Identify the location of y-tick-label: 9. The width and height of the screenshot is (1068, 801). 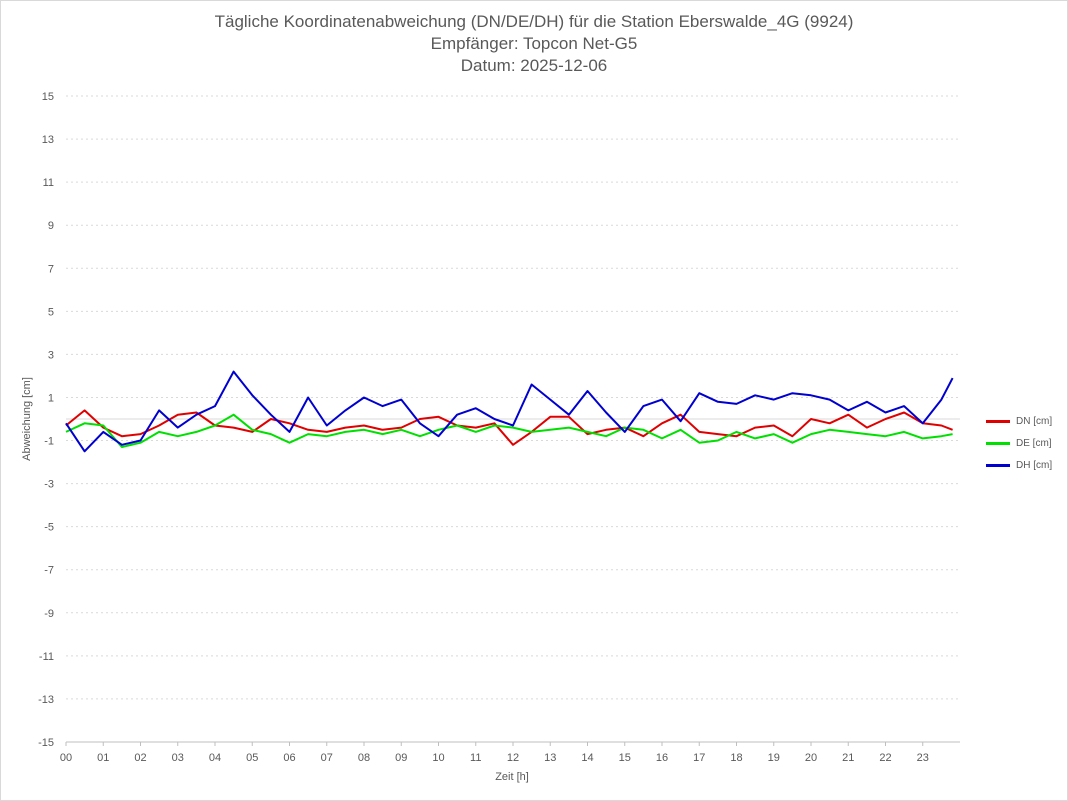
(51, 226).